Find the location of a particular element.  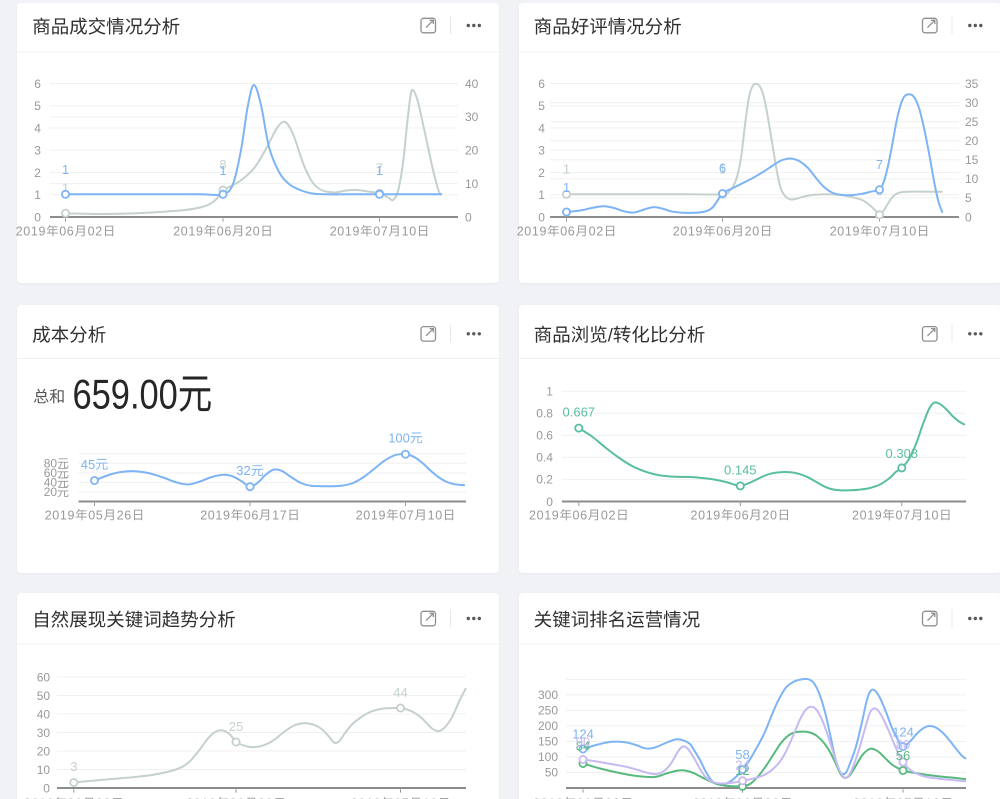

svg-text: 659.00 is located at coordinates (125, 394).